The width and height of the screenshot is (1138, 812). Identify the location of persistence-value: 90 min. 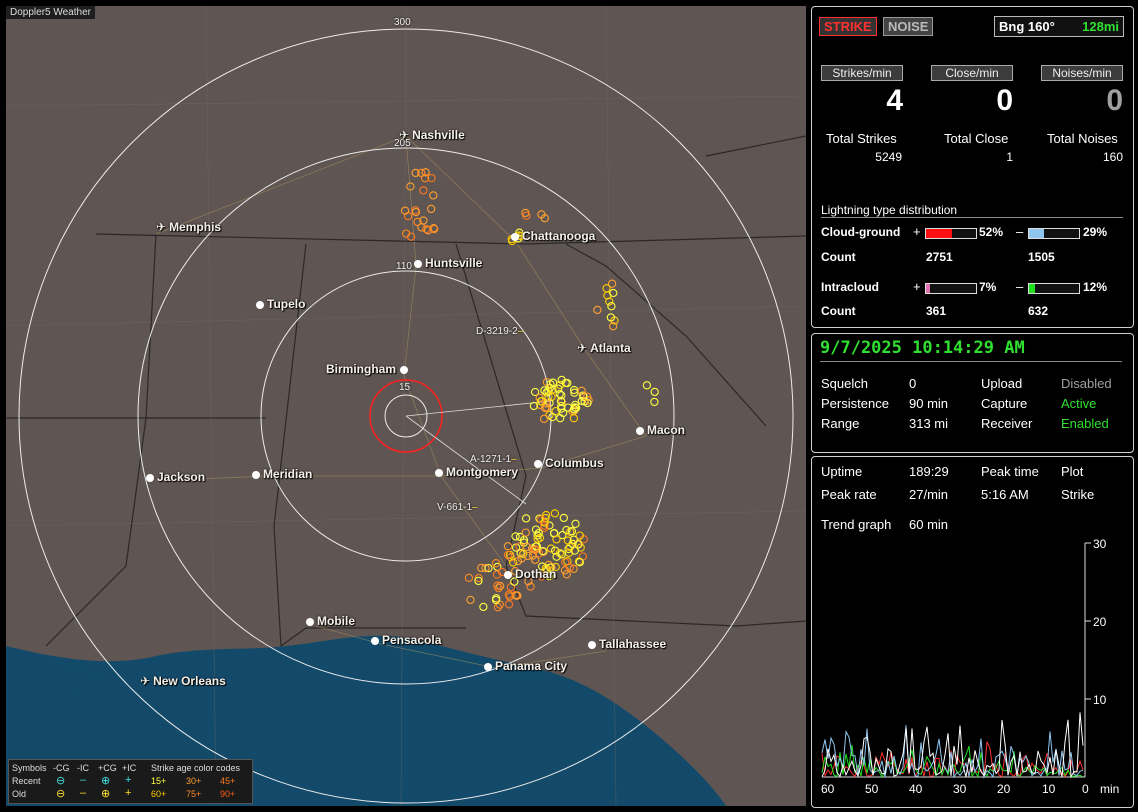
(929, 403).